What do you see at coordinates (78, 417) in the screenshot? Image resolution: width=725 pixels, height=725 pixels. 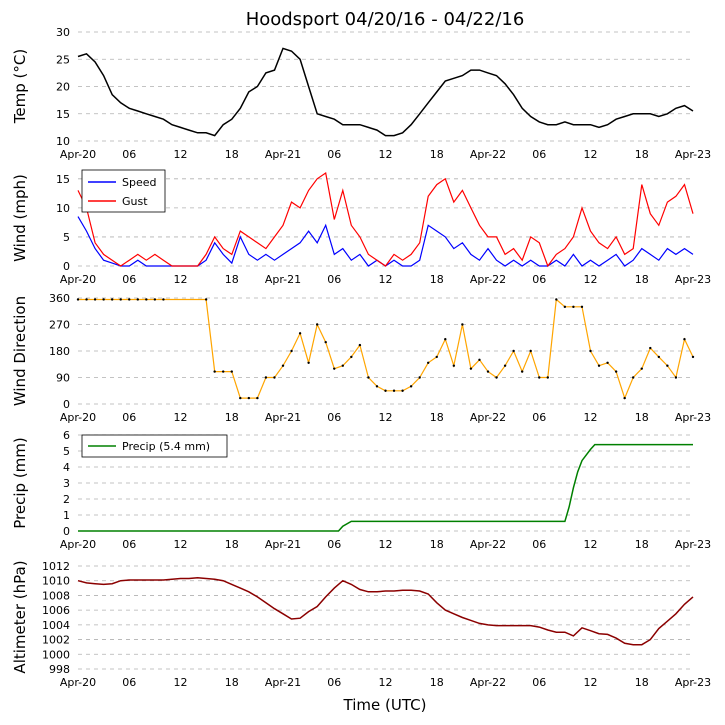 I see `direction-x-tick-label: Apr-20` at bounding box center [78, 417].